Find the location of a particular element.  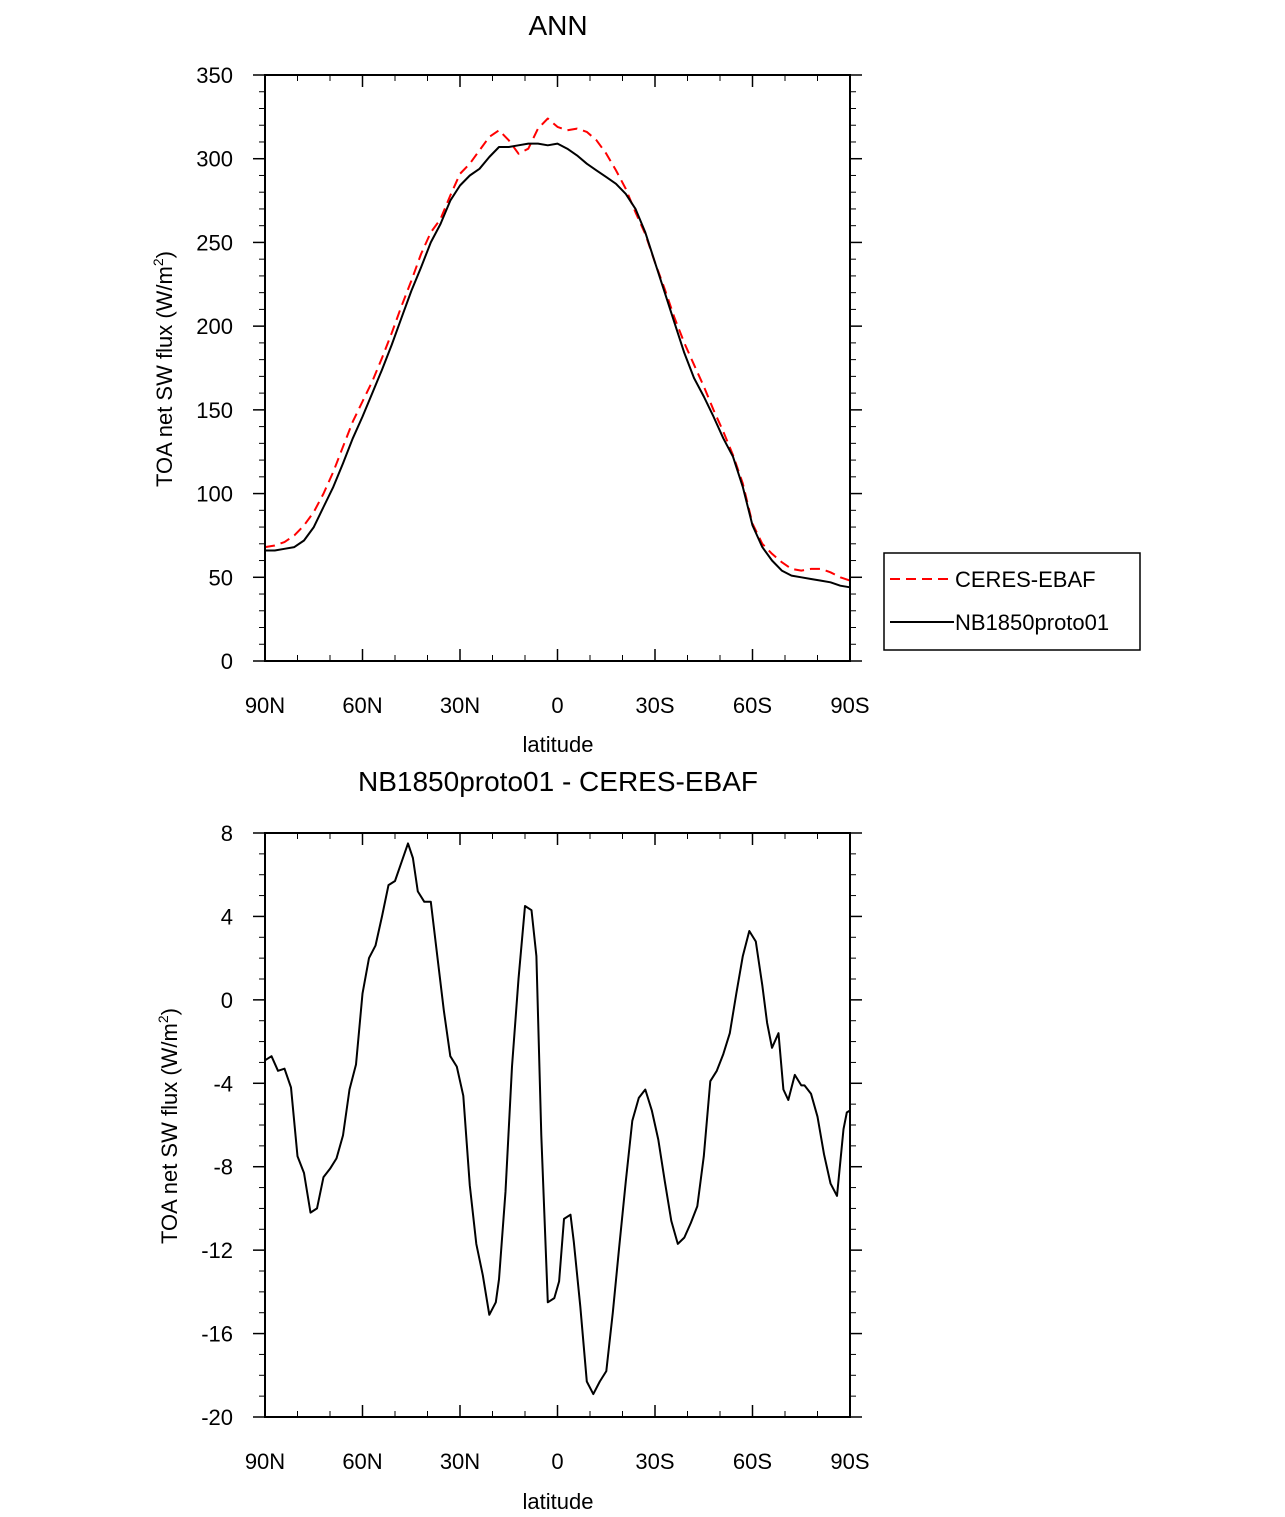

series-line-ceres-ebaf is located at coordinates (557, 349).